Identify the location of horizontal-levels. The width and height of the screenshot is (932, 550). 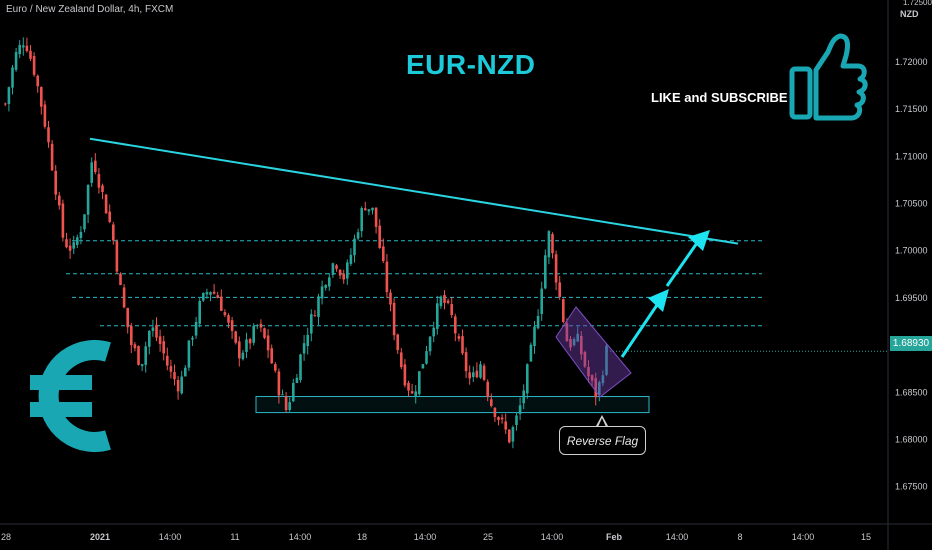
(414, 283).